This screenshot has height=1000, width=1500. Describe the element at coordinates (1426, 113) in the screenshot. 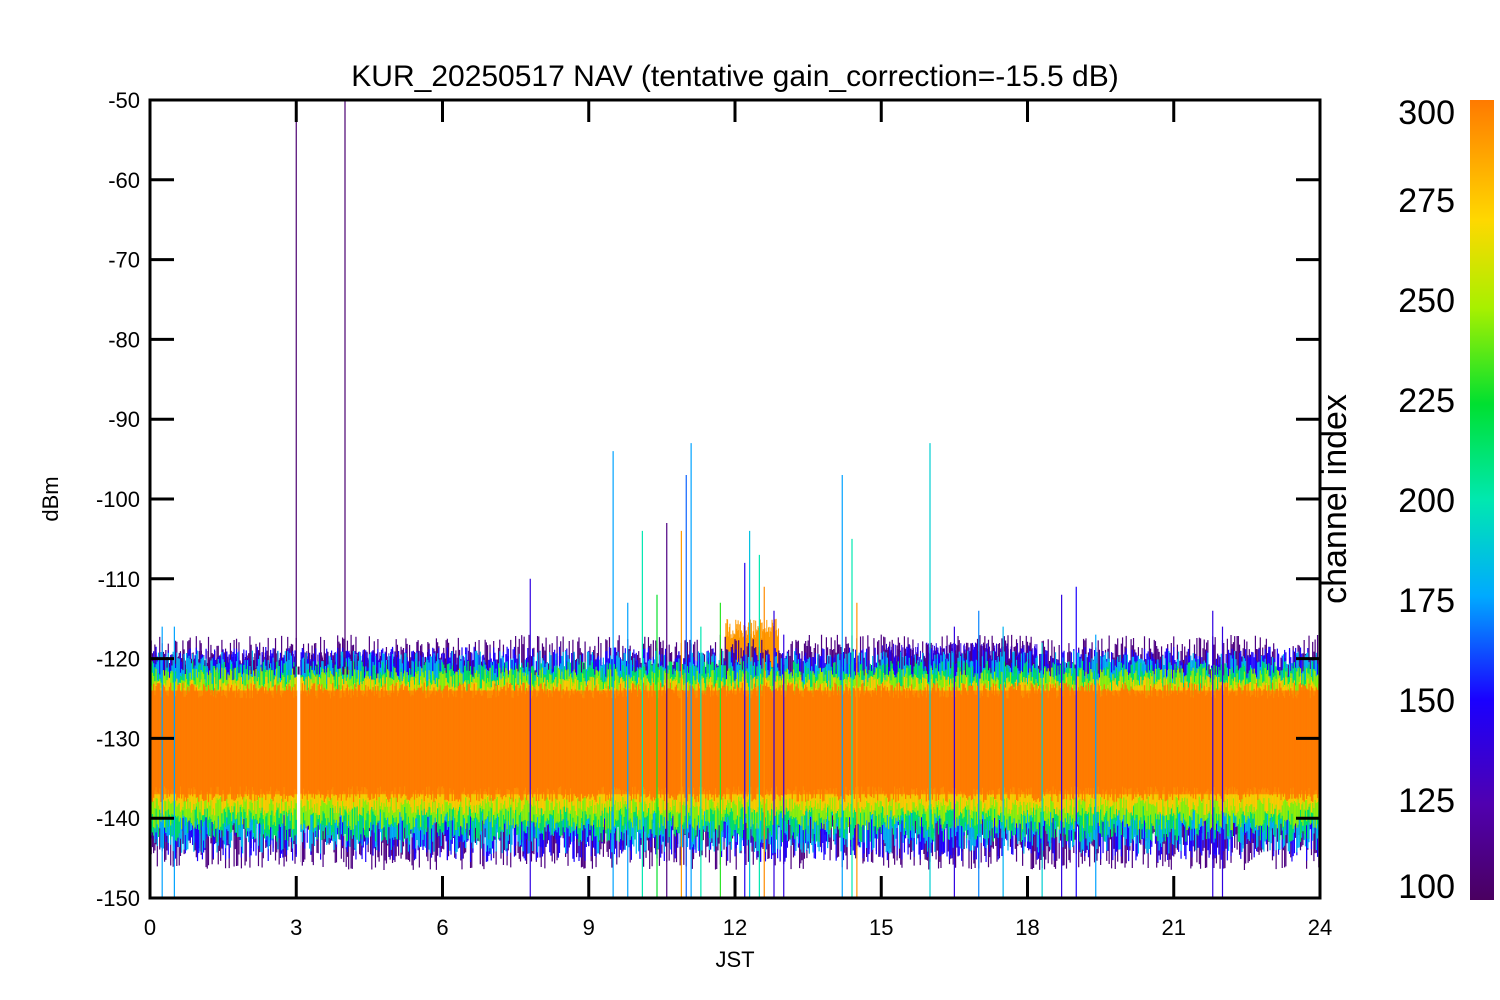

I see `colorbar-tick-label: 300` at that location.